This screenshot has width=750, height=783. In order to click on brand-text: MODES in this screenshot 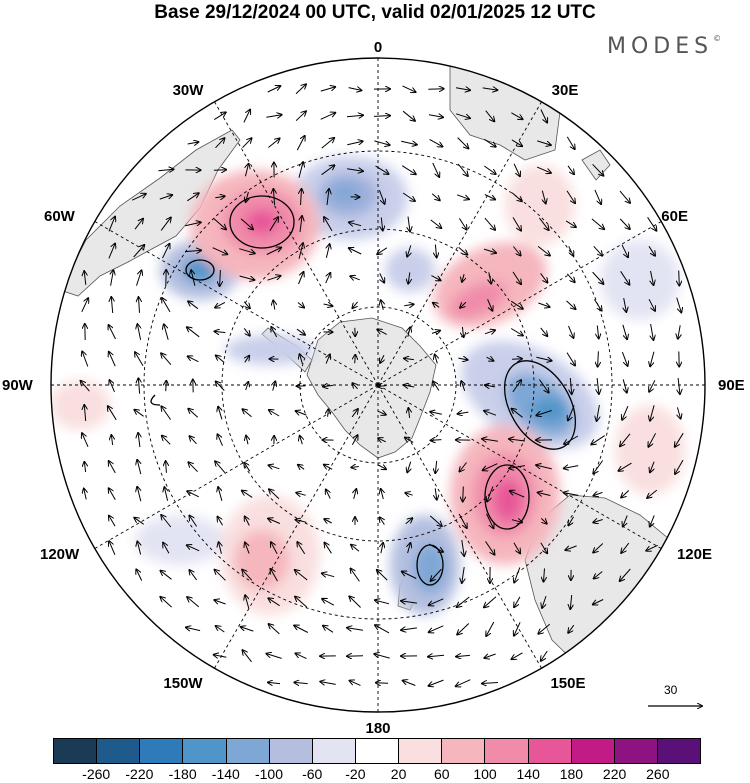, I will do `click(660, 46)`.